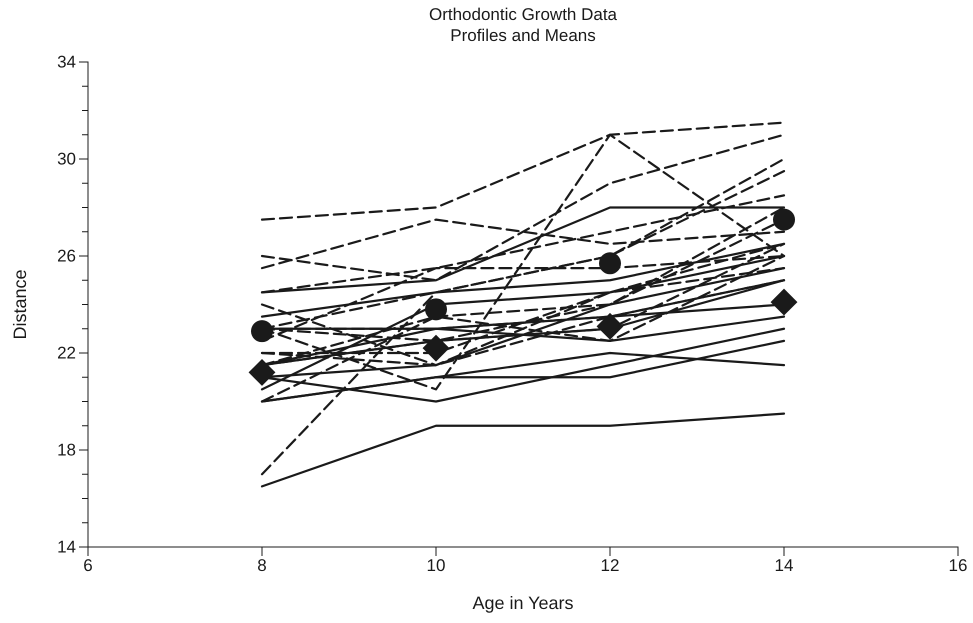 The height and width of the screenshot is (623, 973). Describe the element at coordinates (66, 256) in the screenshot. I see `y-tick-label: 26` at that location.